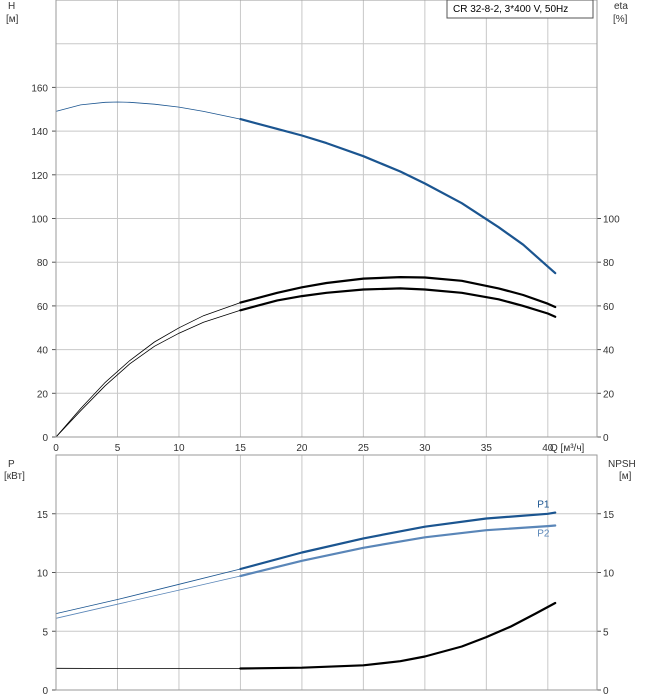 Image resolution: width=658 pixels, height=700 pixels. Describe the element at coordinates (56, 448) in the screenshot. I see `x-tick-label: 0` at that location.